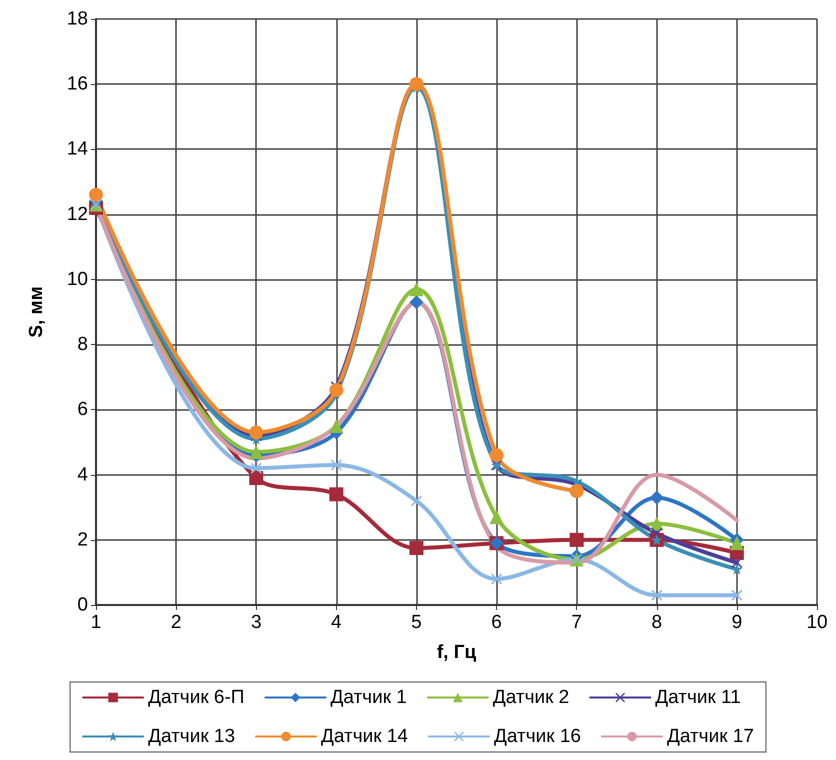  I want to click on y-tick-label: 4, so click(82, 475).